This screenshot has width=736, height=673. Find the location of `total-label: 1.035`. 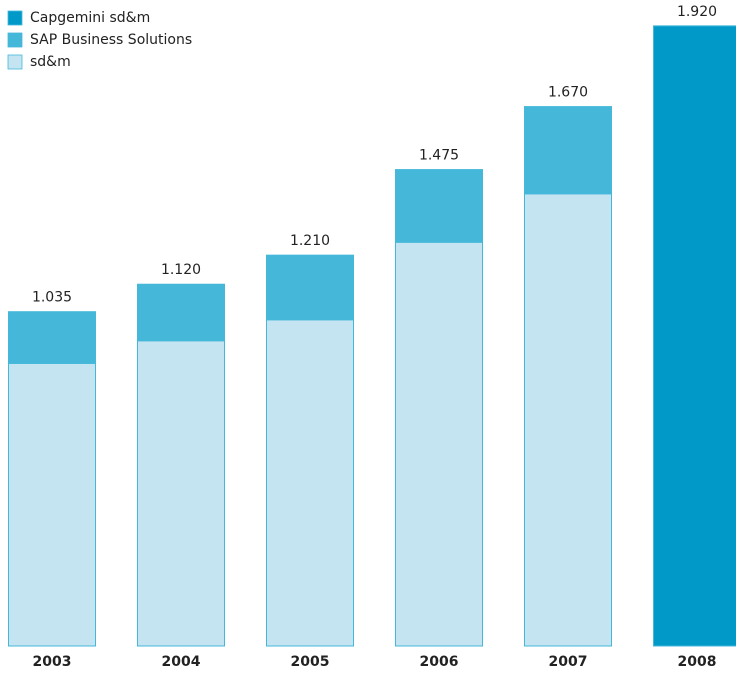

total-label: 1.035 is located at coordinates (52, 298).